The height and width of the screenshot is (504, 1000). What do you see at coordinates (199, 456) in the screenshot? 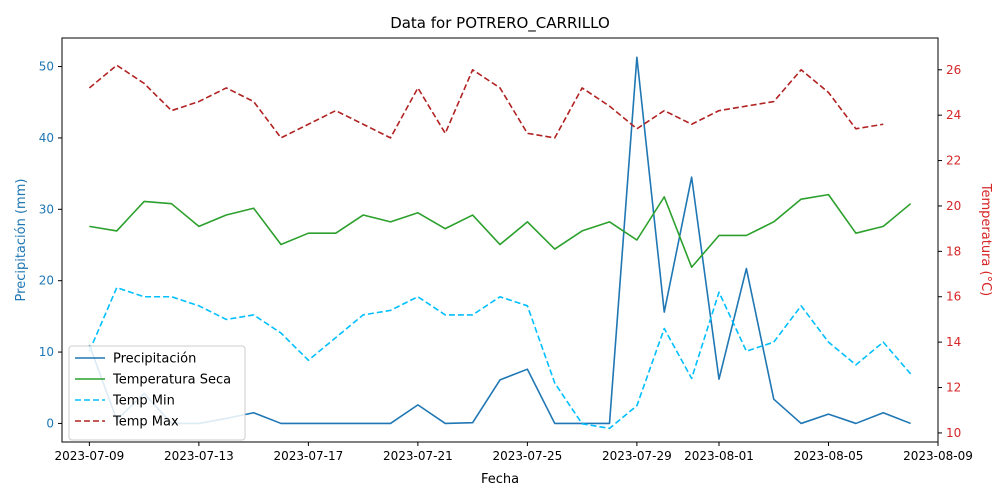
I see `x-tick-label: 2023-07-13` at bounding box center [199, 456].